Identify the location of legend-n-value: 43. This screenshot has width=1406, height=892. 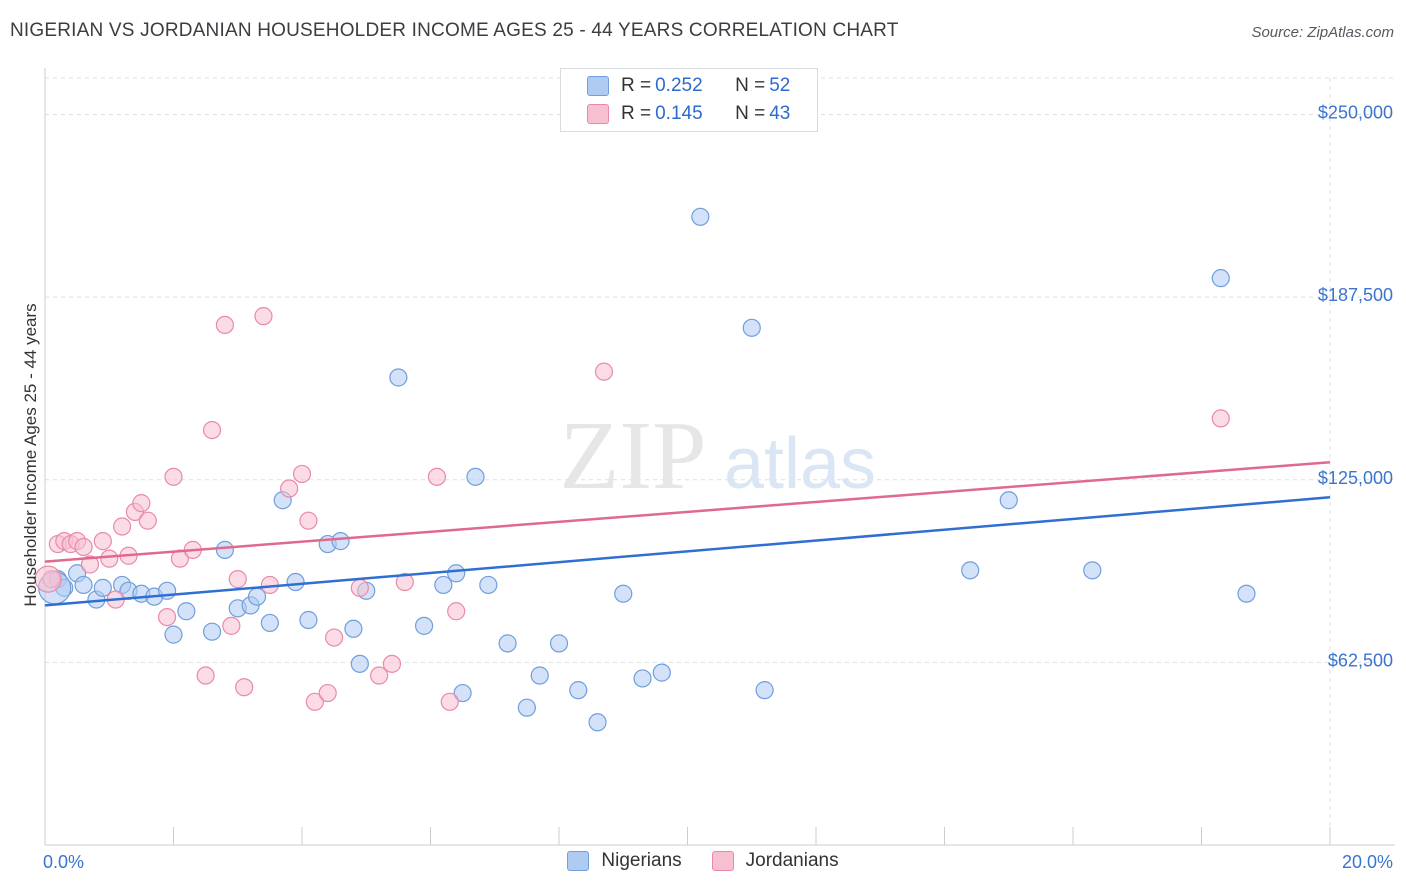
(780, 113).